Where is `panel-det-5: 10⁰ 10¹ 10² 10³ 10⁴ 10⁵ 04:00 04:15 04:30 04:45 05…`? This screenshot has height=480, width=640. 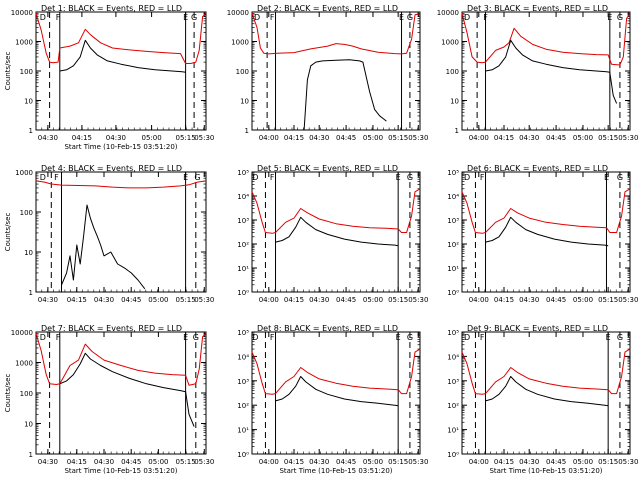 panel-det-5: 10⁰ 10¹ 10² 10³ 10⁴ 10⁵ 04:00 04:15 04:30 04:45 05… is located at coordinates (332, 234).